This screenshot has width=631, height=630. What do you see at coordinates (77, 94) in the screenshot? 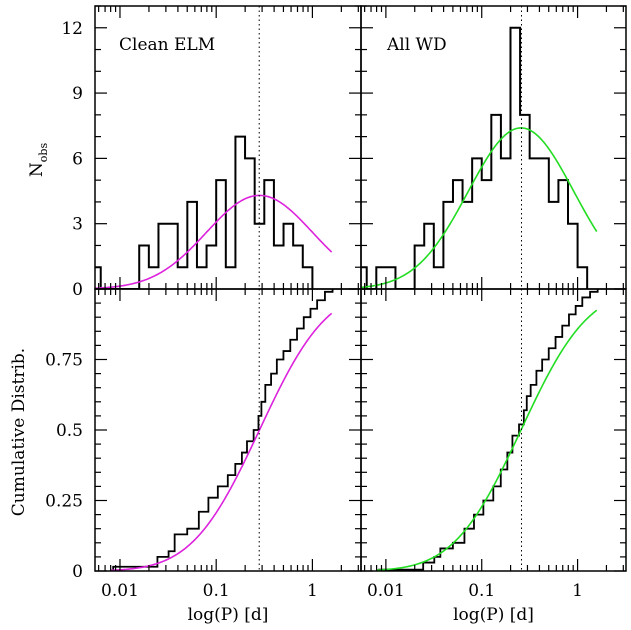
I see `y-tick-label-top: 9` at bounding box center [77, 94].